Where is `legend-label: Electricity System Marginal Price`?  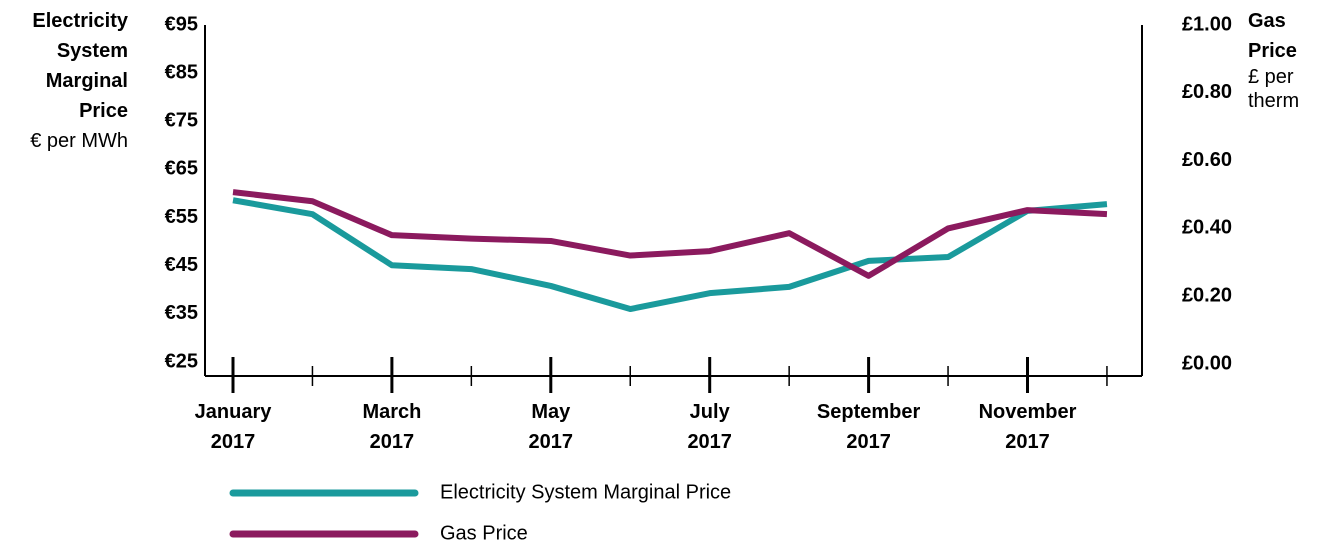
legend-label: Electricity System Marginal Price is located at coordinates (585, 492).